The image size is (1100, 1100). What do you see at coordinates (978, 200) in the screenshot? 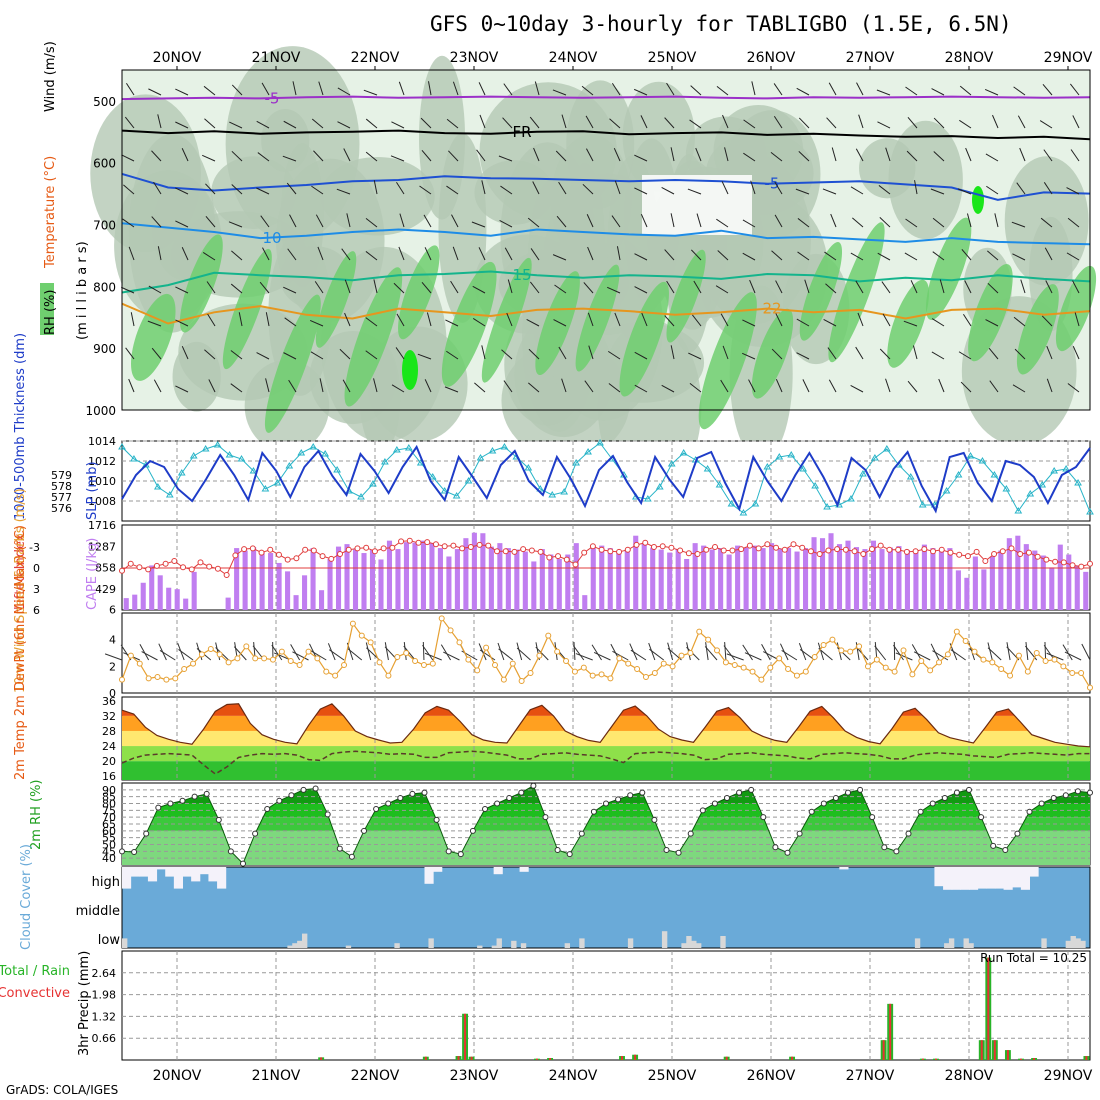
I see `rh-shade-peak` at bounding box center [978, 200].